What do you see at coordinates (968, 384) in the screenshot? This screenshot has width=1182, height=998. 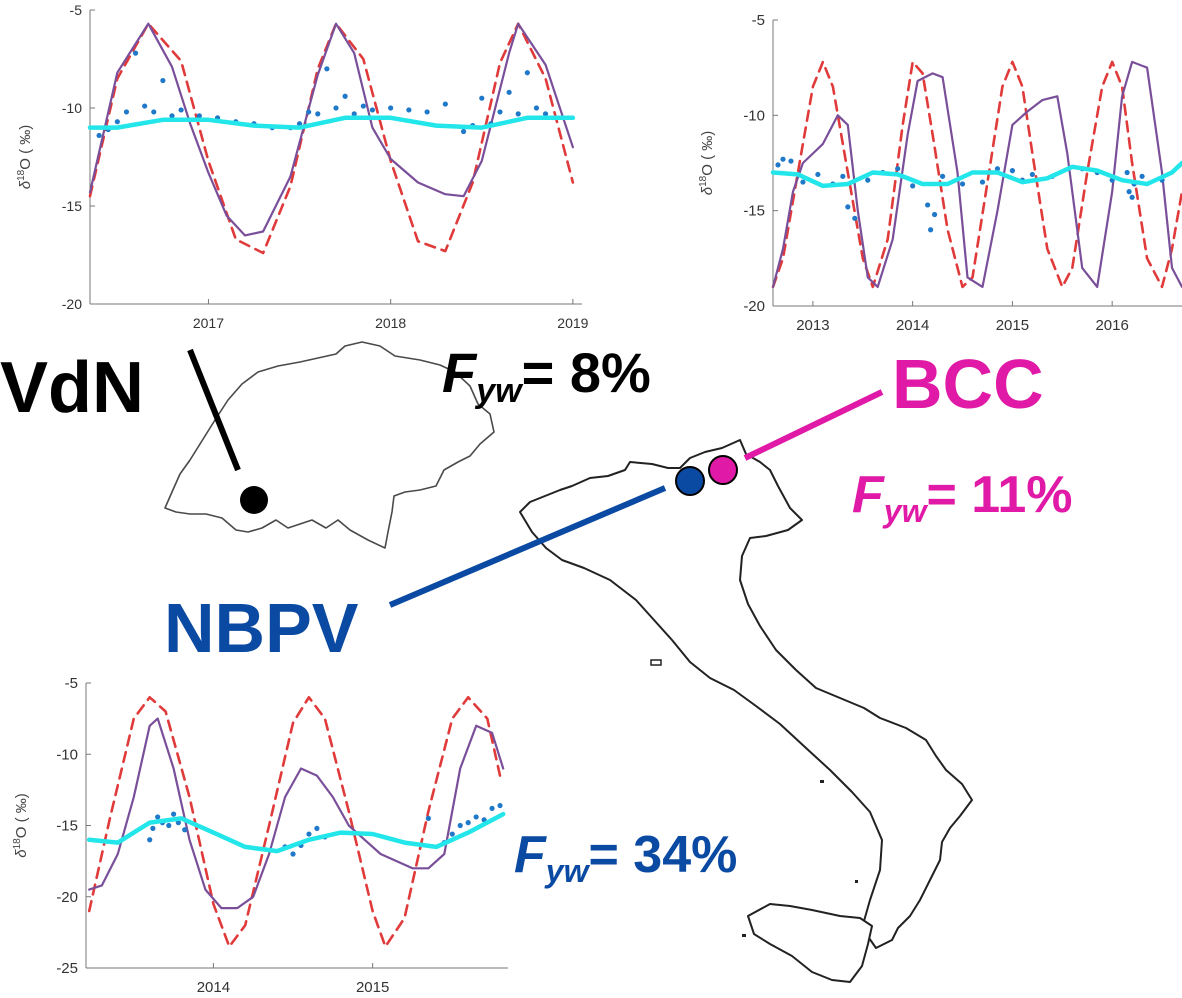 I see `bcc-site-label: BCC` at bounding box center [968, 384].